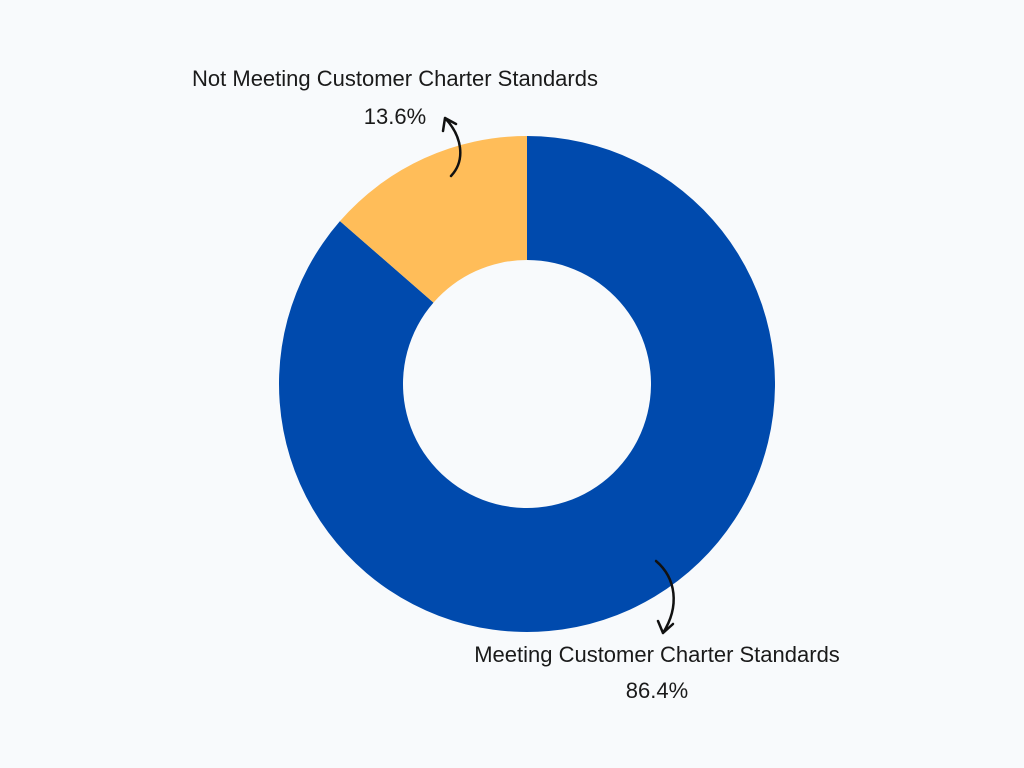 The image size is (1024, 768). What do you see at coordinates (657, 654) in the screenshot?
I see `meeting-label: Meeting Customer Charter Standards` at bounding box center [657, 654].